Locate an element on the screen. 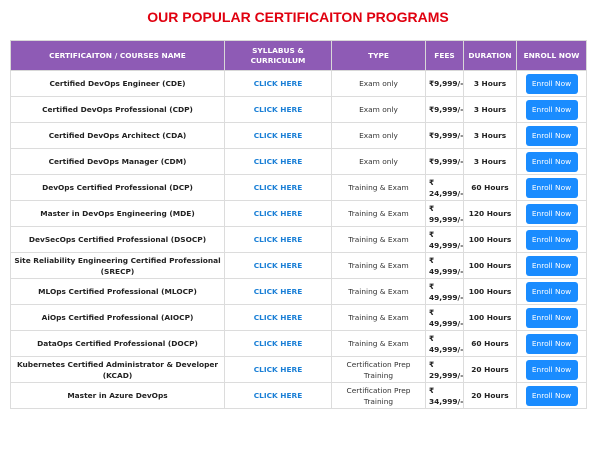 This screenshot has height=462, width=596. course-name: Certified DevOps Engineer (CDE) is located at coordinates (117, 83).